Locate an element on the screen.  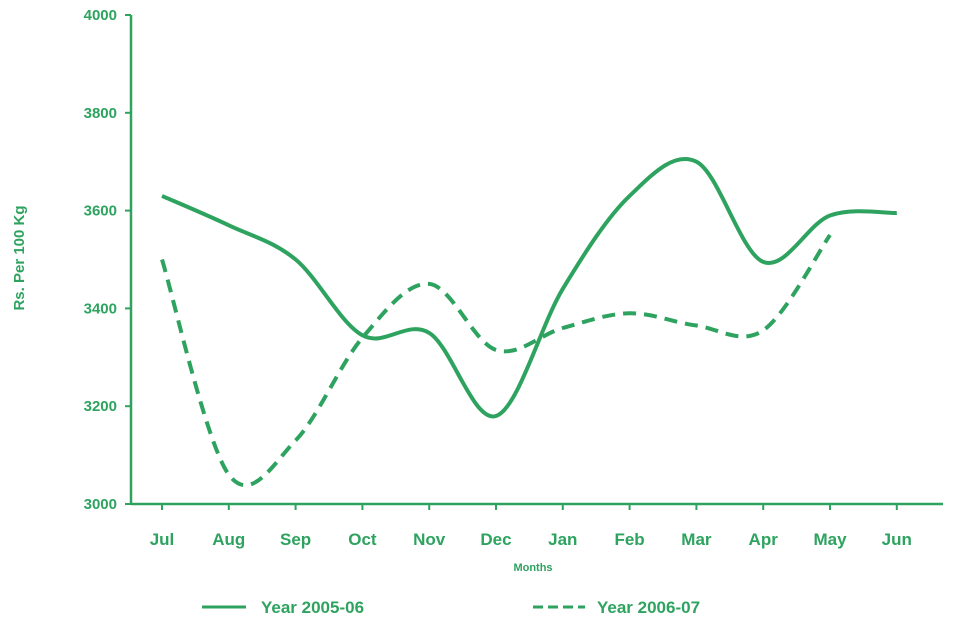
x-tick-label: May is located at coordinates (830, 539).